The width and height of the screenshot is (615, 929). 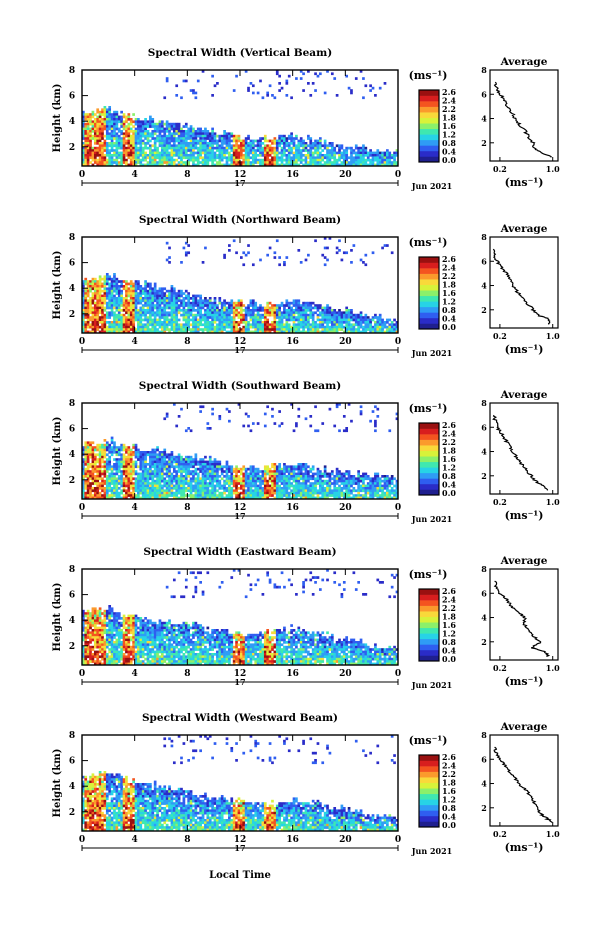 I want to click on colorbar-swatch, so click(x=429, y=159).